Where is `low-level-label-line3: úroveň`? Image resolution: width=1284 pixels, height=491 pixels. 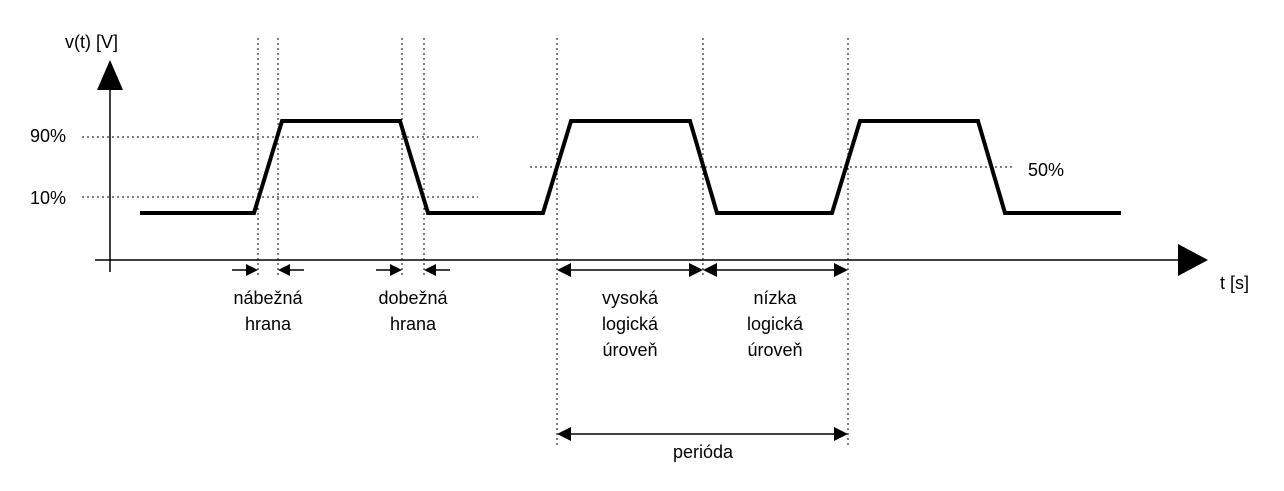
low-level-label-line3: úroveň is located at coordinates (774, 350).